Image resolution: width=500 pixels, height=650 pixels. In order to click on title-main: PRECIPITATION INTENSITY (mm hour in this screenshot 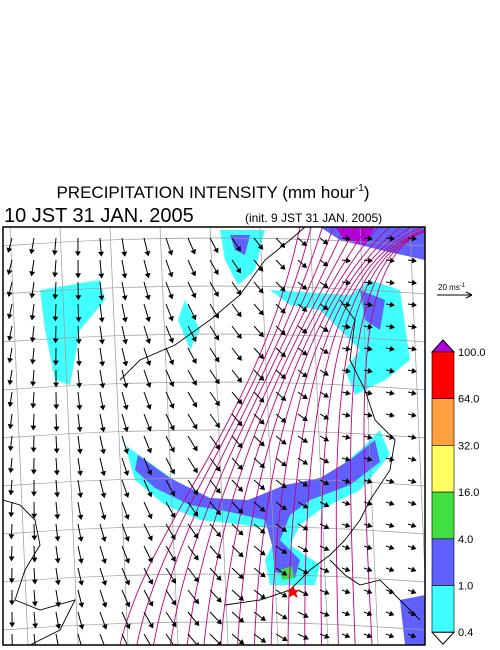, I will do `click(205, 192)`.